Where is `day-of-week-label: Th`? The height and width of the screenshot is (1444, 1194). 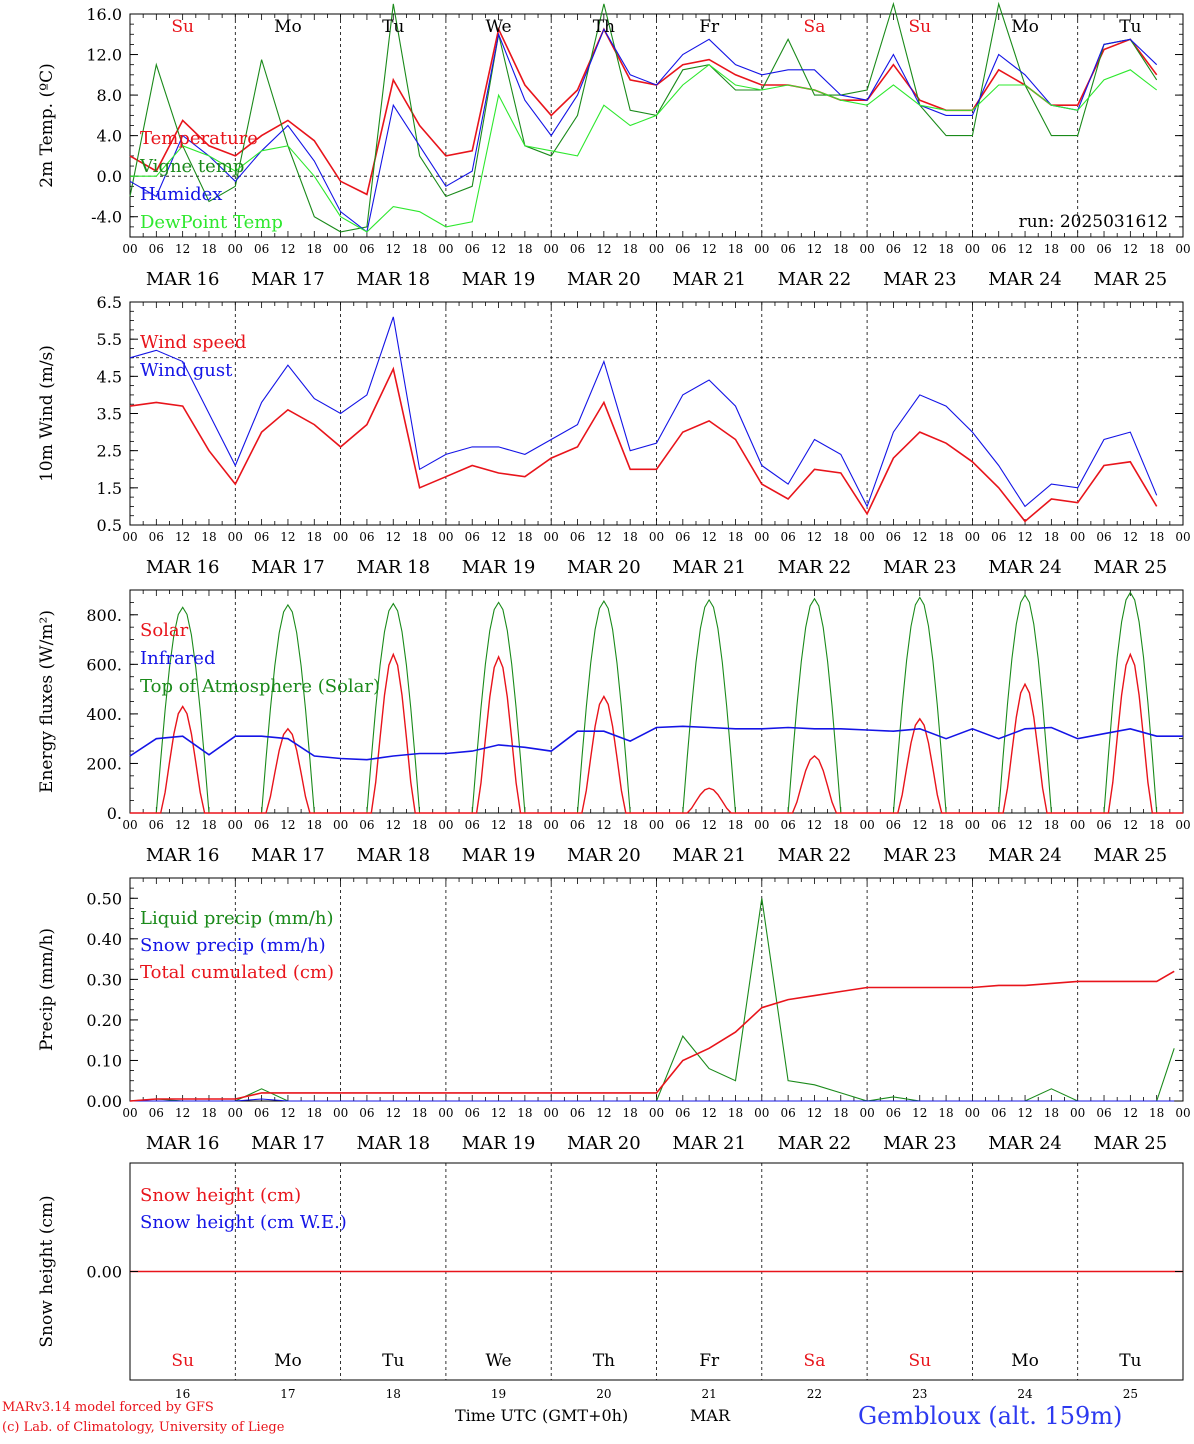
day-of-week-label: Th is located at coordinates (604, 1361).